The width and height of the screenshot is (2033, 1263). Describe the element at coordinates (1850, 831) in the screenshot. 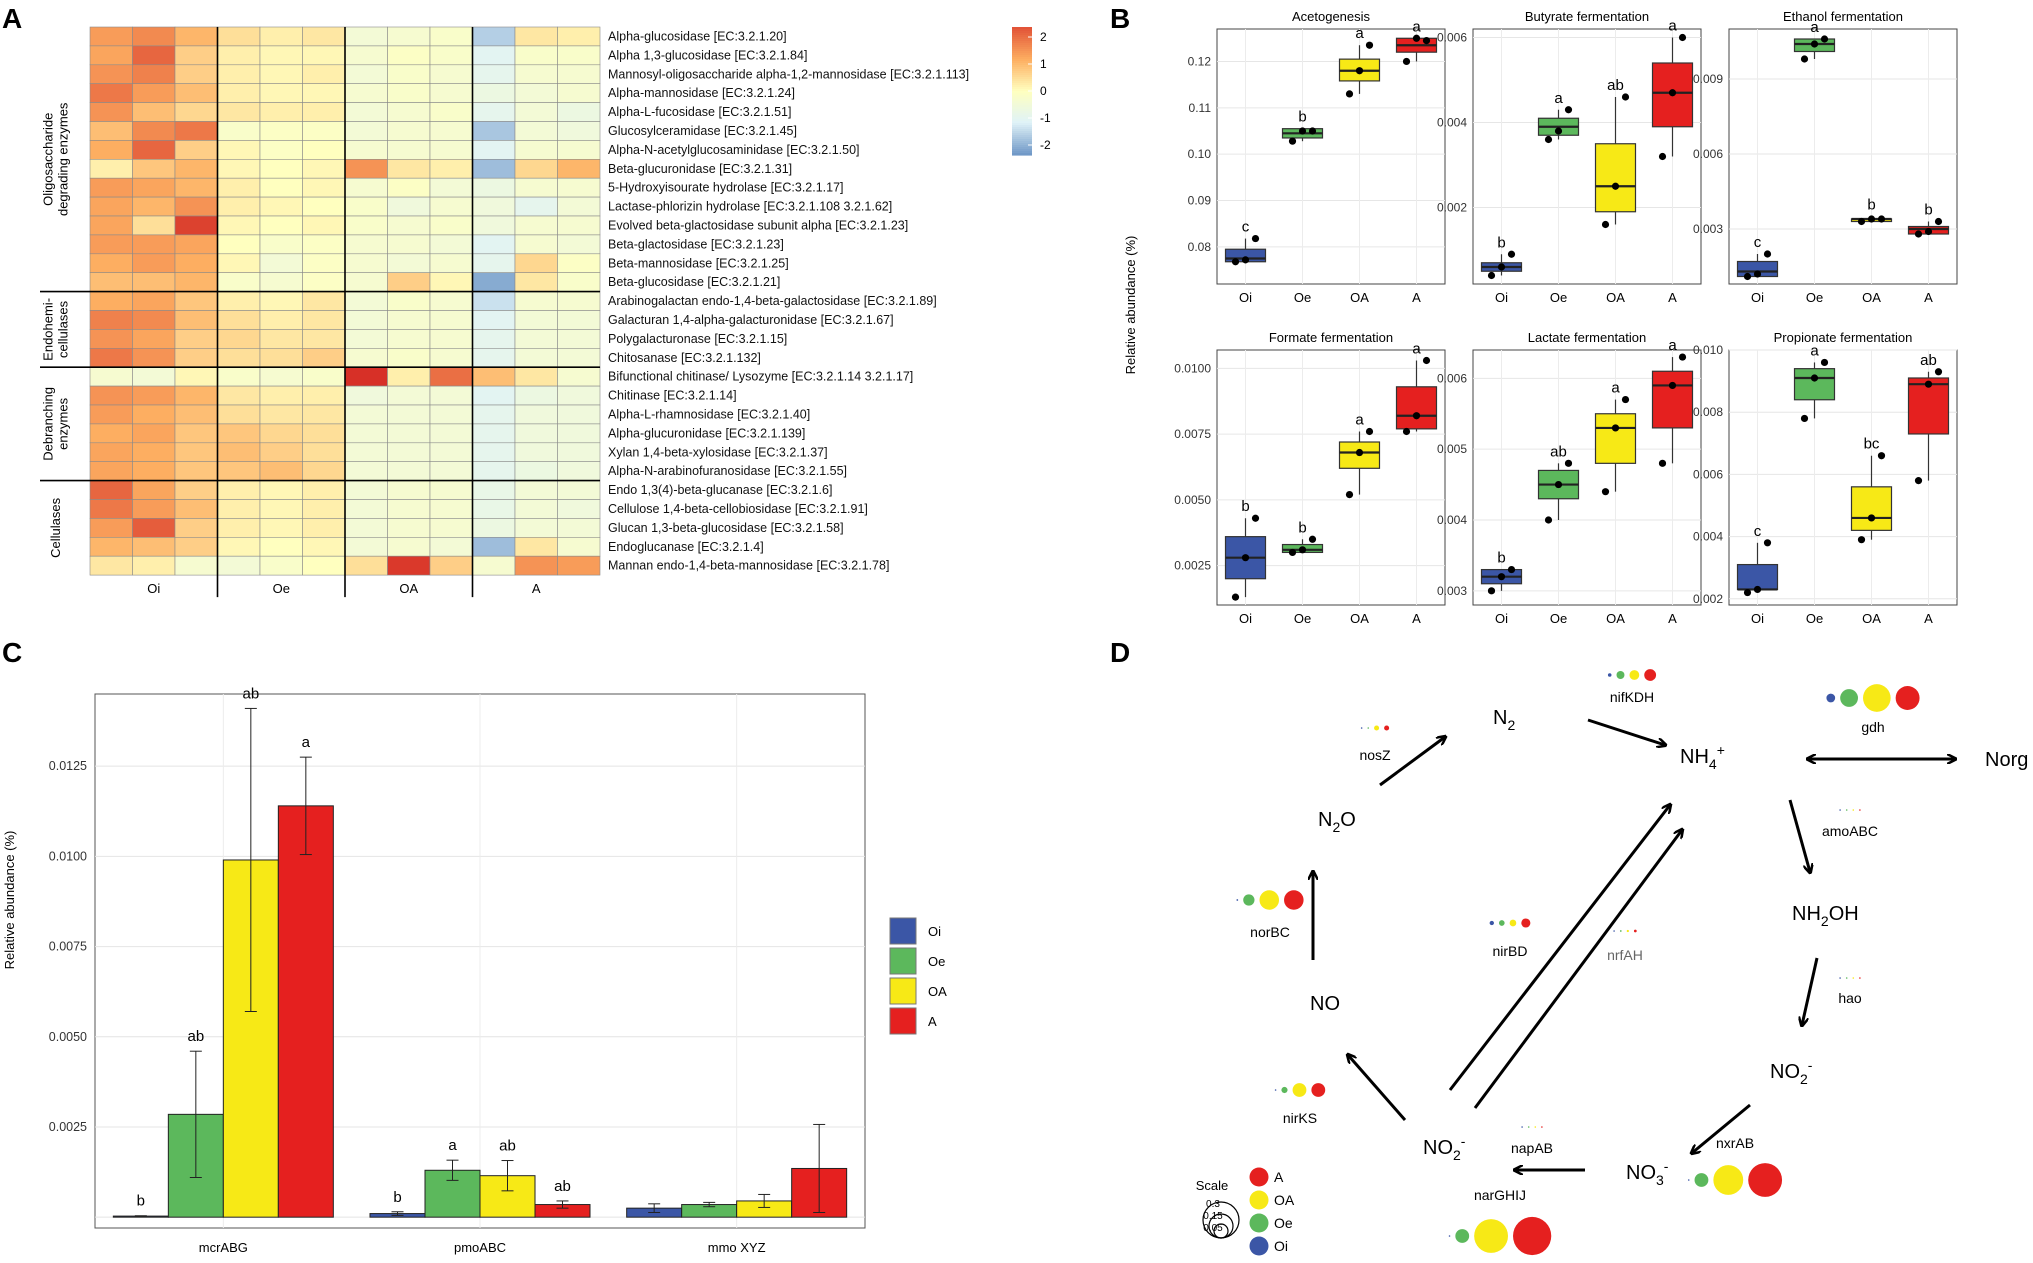

I see `gene-label: amoABC` at that location.